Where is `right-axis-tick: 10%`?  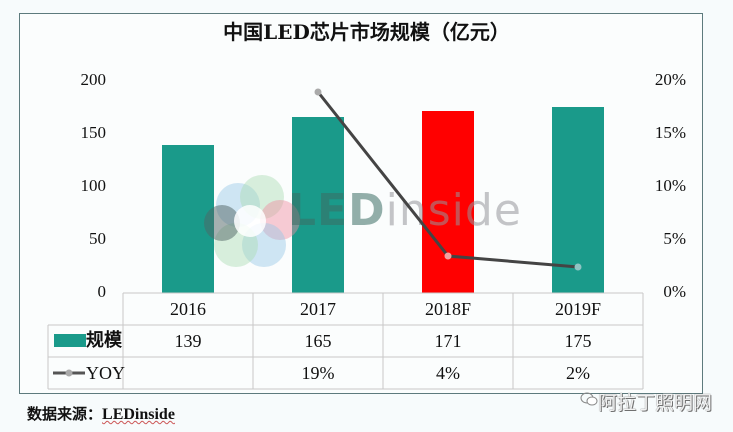
right-axis-tick: 10% is located at coordinates (670, 185).